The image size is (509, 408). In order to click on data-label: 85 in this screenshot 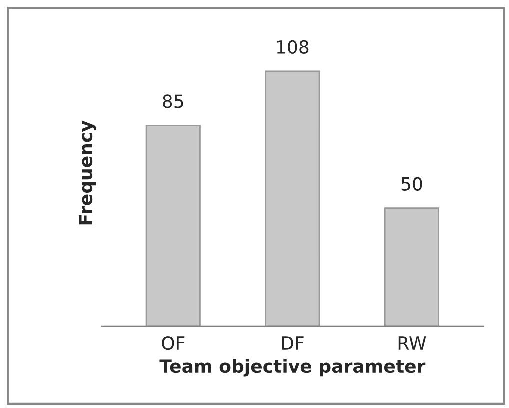, I will do `click(173, 101)`.